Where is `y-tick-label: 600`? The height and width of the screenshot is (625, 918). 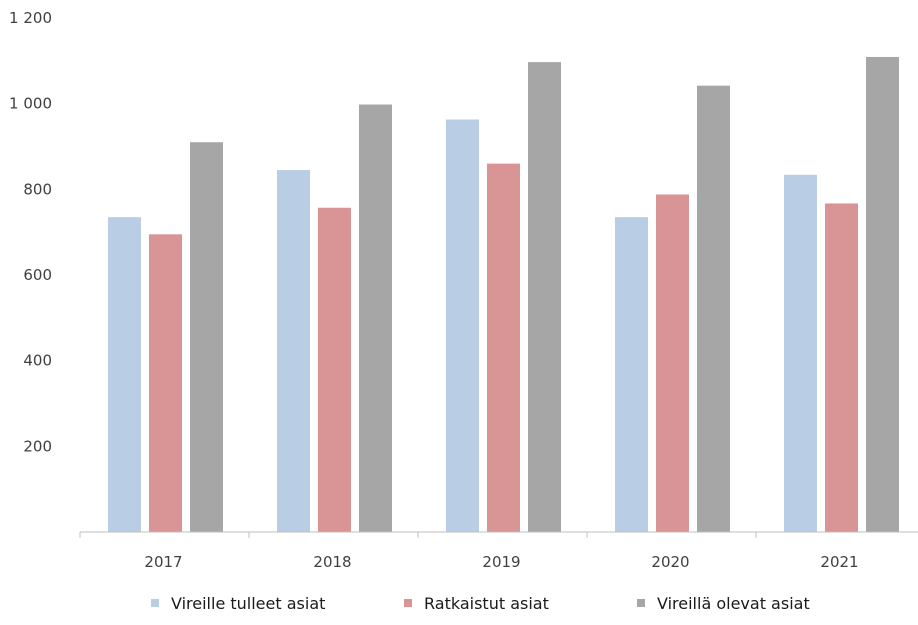
y-tick-label: 600 is located at coordinates (37, 275).